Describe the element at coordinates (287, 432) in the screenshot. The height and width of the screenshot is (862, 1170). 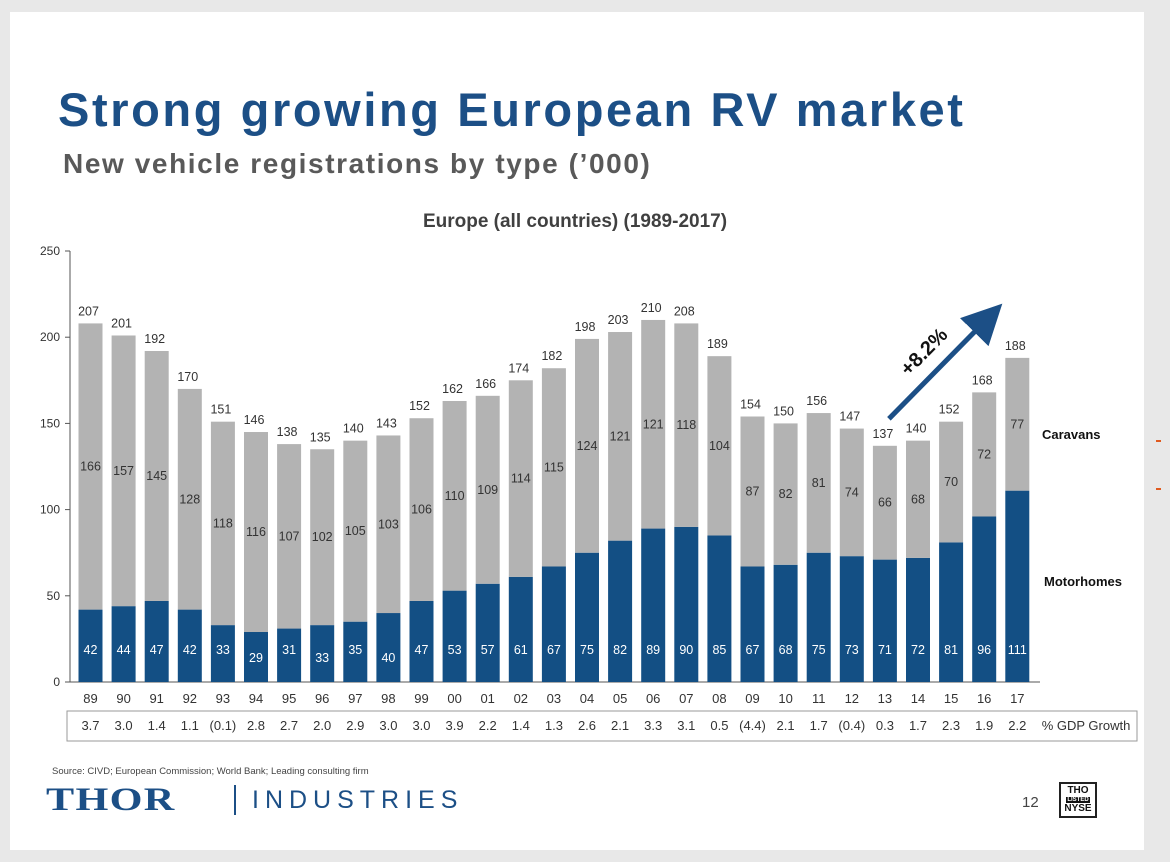
I see `label-total: 138` at that location.